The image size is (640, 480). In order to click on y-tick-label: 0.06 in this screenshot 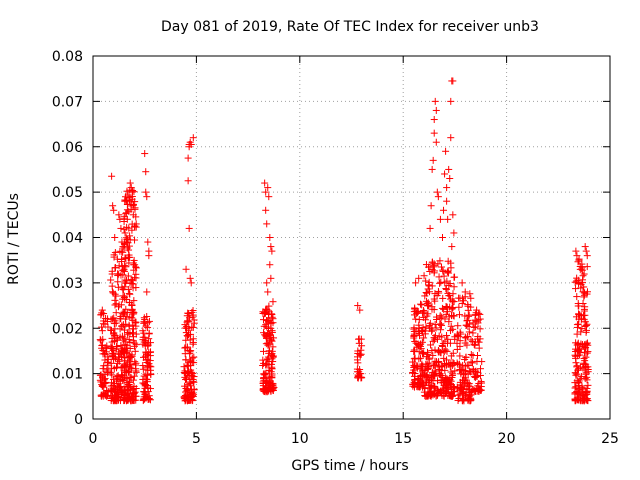, I will do `click(67, 148)`.